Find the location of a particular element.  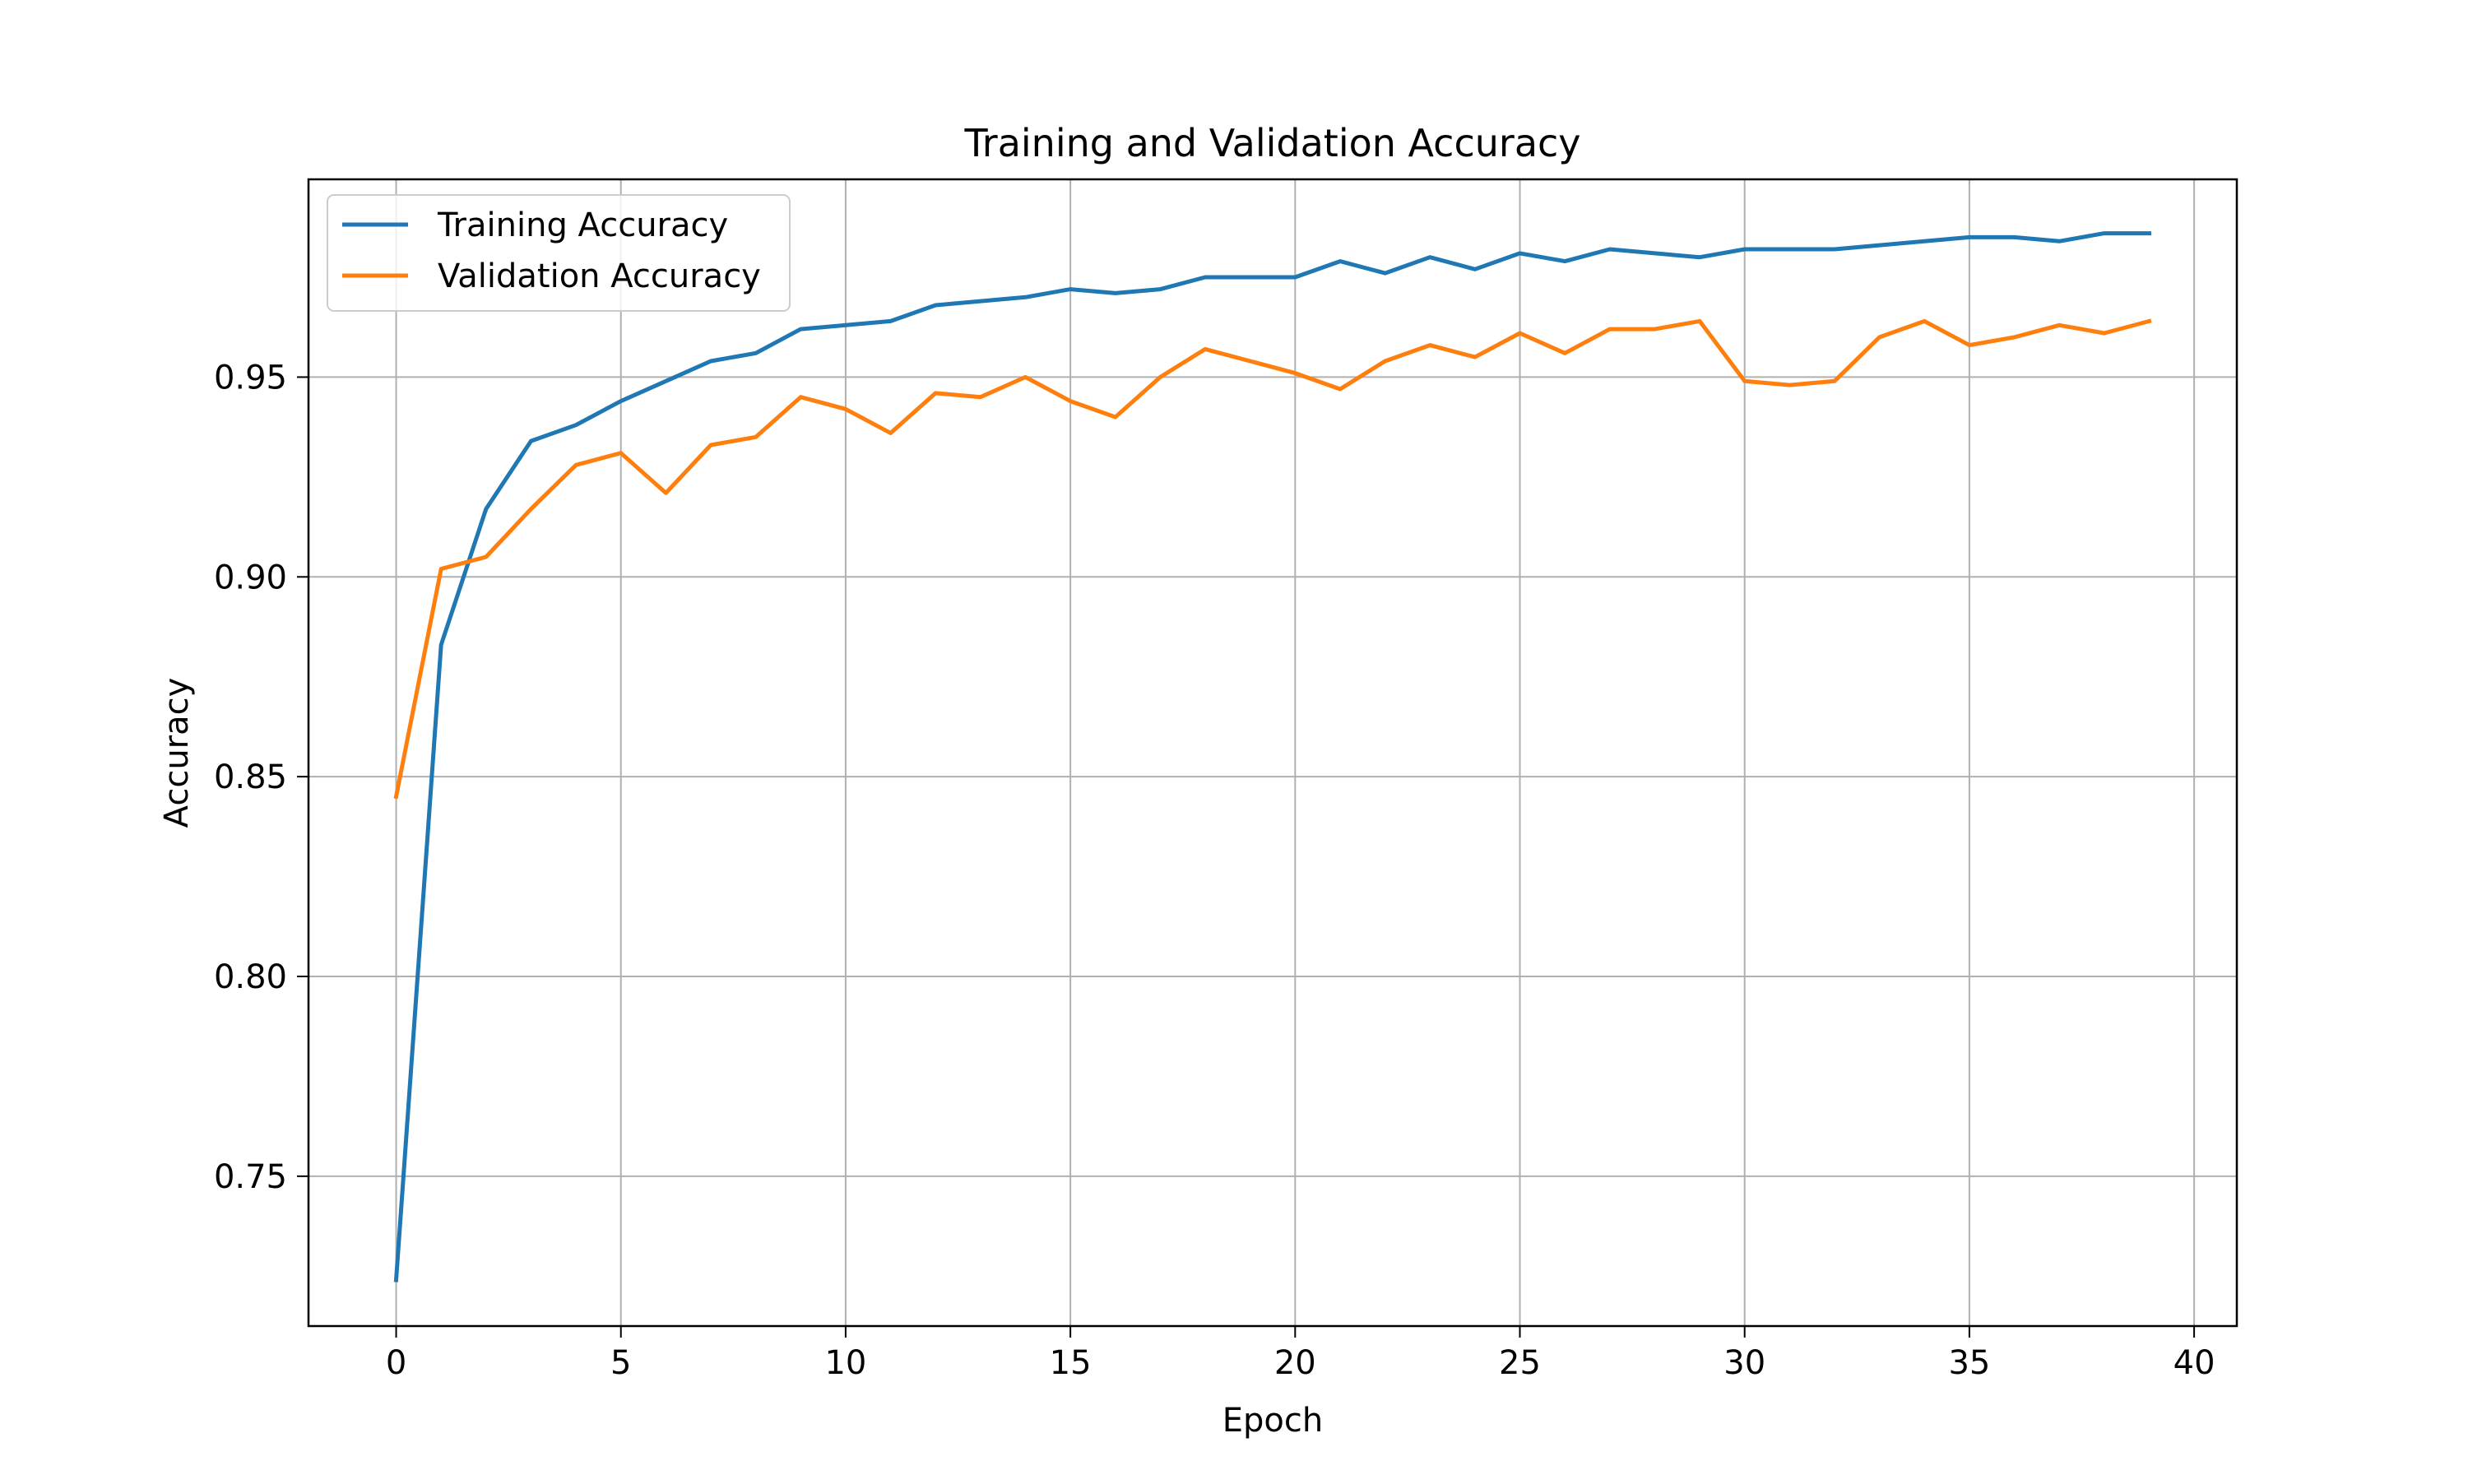

y-tick-label: 0.75 is located at coordinates (250, 1177).